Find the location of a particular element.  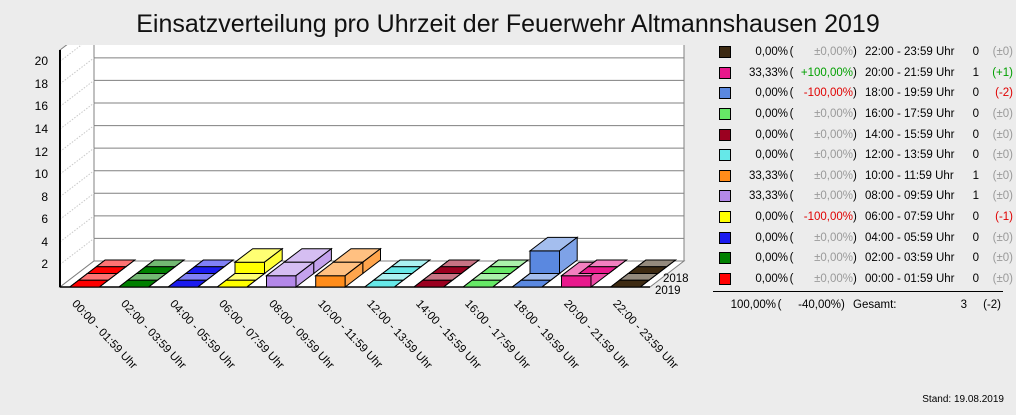

legend-separator is located at coordinates (858, 292).